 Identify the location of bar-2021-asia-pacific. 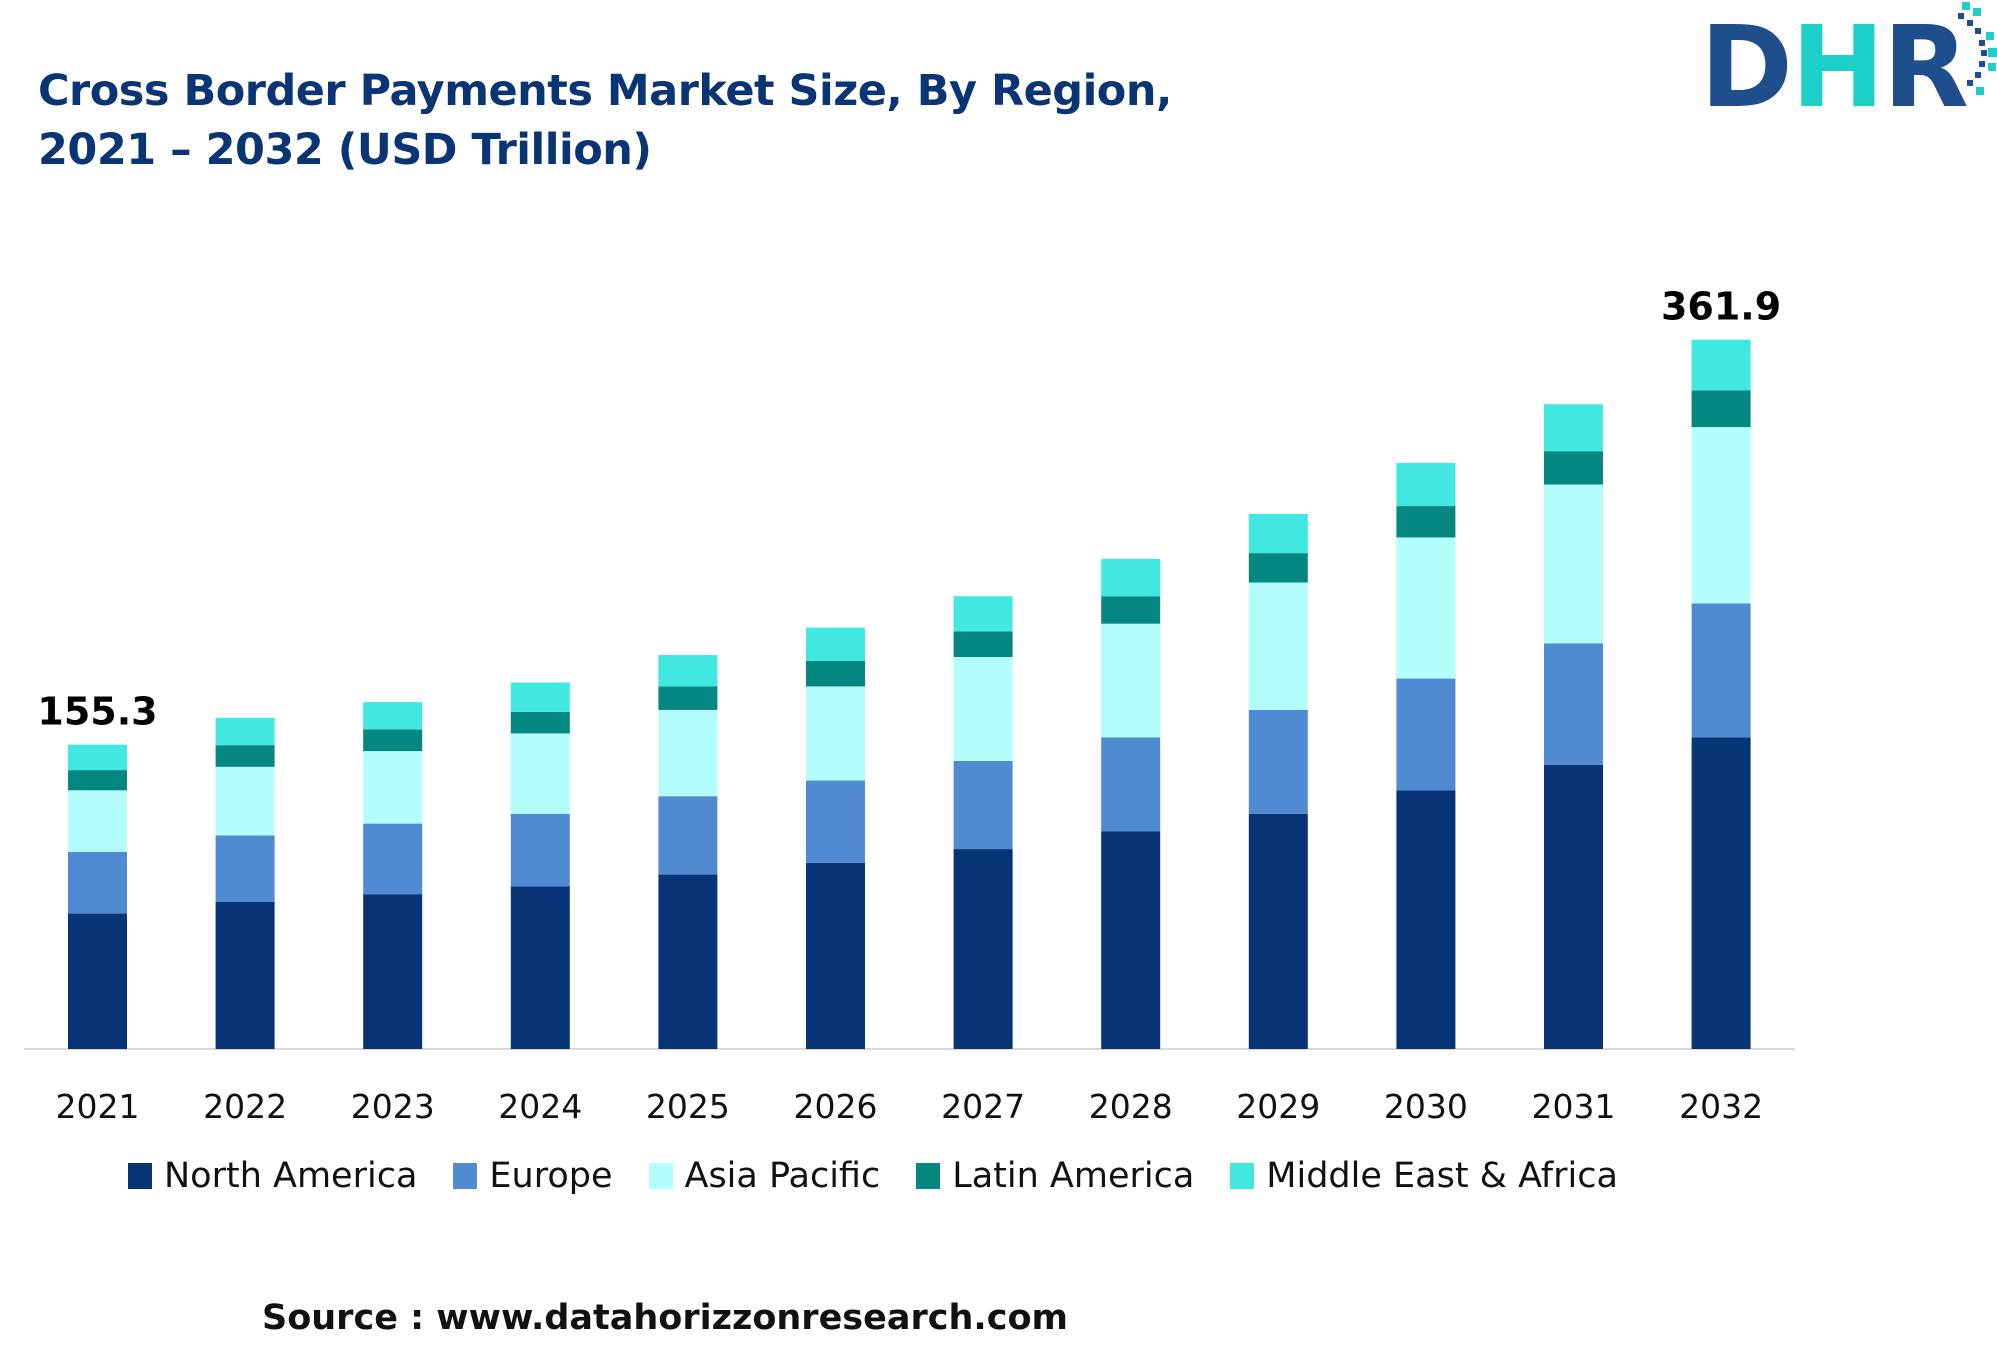
(97, 821).